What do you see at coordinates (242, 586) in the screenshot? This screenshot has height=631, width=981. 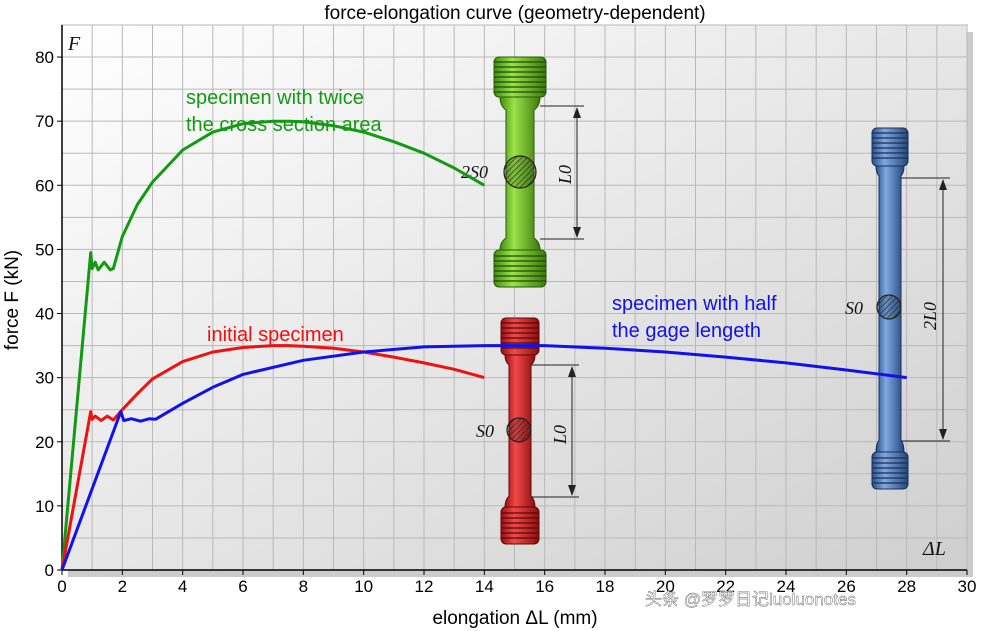 I see `x-tick-label: 6` at bounding box center [242, 586].